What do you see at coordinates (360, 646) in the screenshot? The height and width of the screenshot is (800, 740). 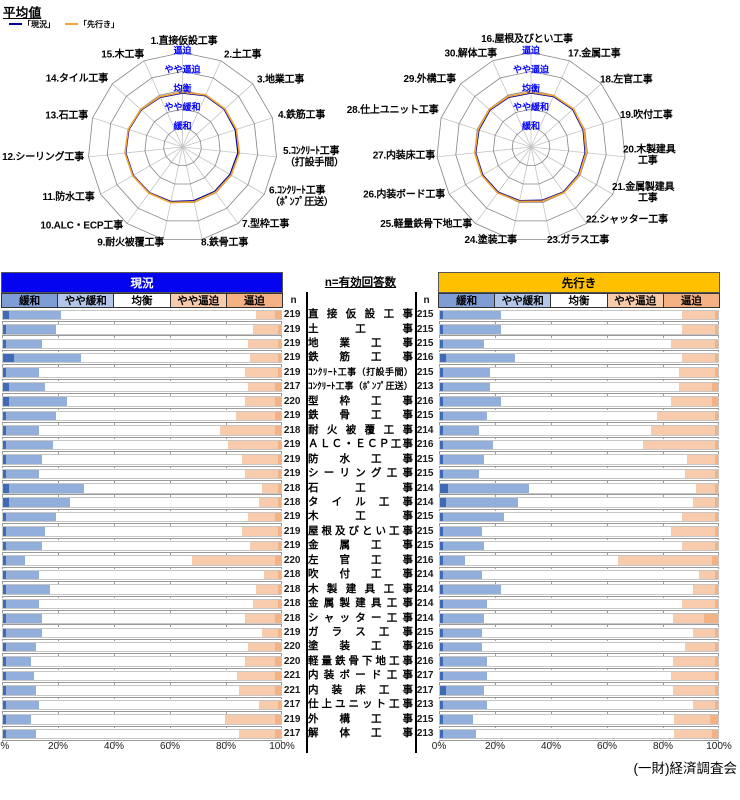 I see `row-name: 塗装工事` at bounding box center [360, 646].